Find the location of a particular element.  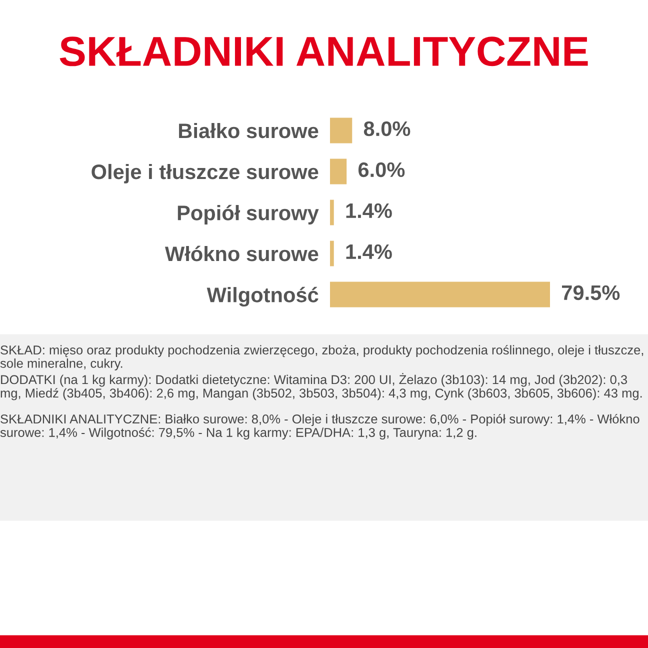

text: SKŁADNIKI ANALITYCZNE: Białko surowe: 8,0% - Oleje i tłuszcze surowe: 6,0% - Popiół surowy: 1,4% - Włókno surowe: 1,4% - Wilgotność: 79,5% - Na 1 kg karmy: EPA/DHA: 1,3 g, Tauryna: 1,2 g. is located at coordinates (320, 427).